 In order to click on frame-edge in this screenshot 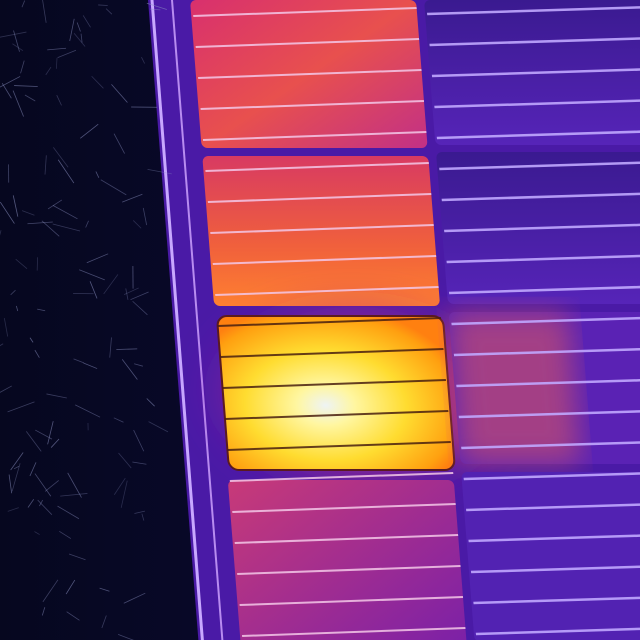, I will do `click(197, 320)`.